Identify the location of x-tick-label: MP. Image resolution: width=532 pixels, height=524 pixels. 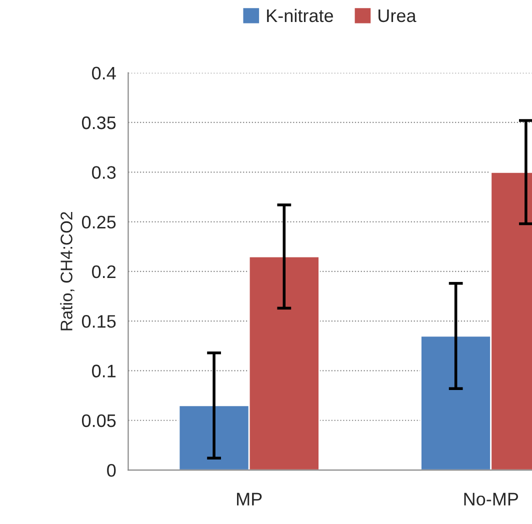
(249, 499).